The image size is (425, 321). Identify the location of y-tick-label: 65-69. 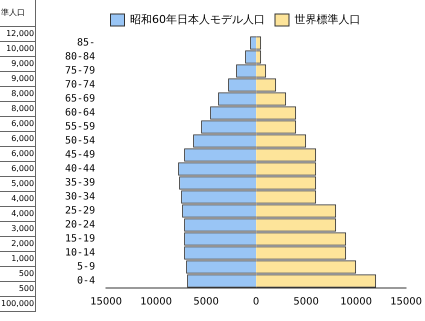
(80, 99).